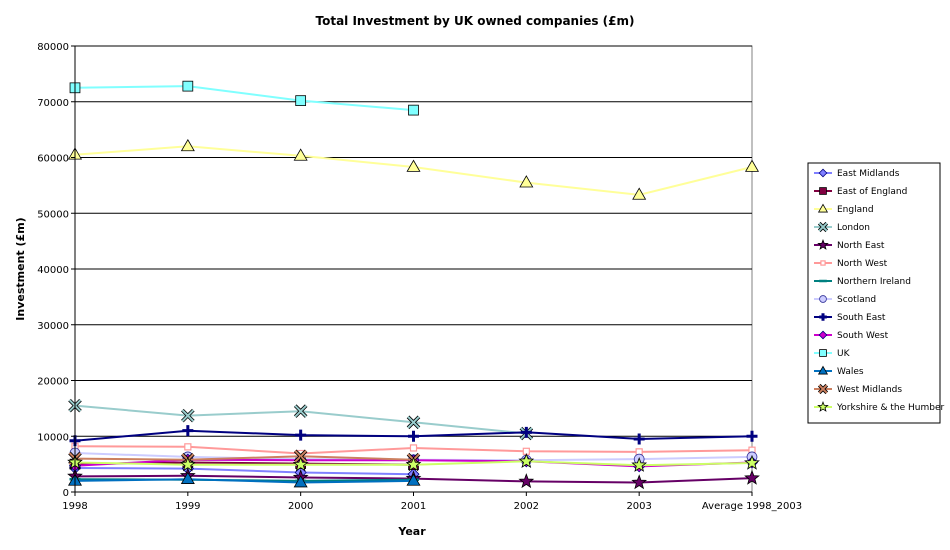 Image resolution: width=950 pixels, height=550 pixels. I want to click on legend-entry: North West, so click(851, 264).